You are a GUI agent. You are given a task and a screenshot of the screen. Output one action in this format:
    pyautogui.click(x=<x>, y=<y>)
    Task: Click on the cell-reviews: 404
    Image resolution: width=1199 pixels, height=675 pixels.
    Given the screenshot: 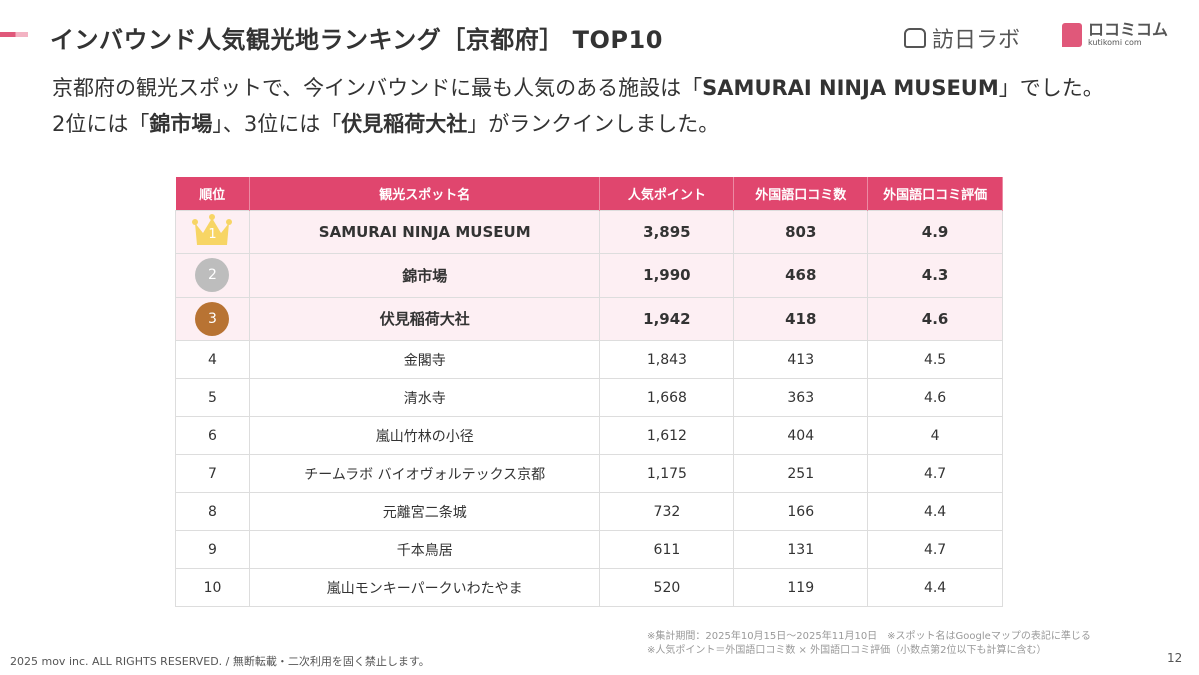 What is the action you would take?
    pyautogui.click(x=801, y=435)
    